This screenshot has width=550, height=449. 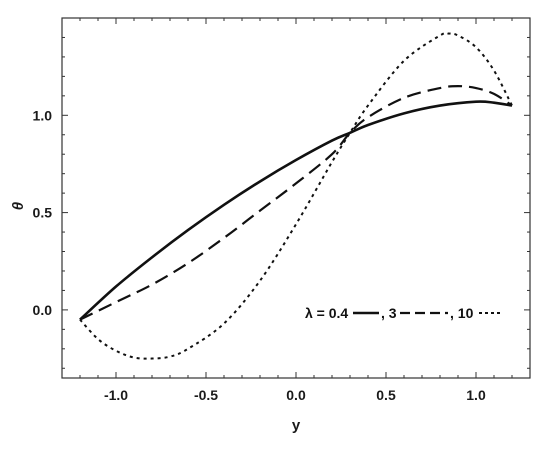 What do you see at coordinates (326, 313) in the screenshot?
I see `legend-prefix: λ = 0.4` at bounding box center [326, 313].